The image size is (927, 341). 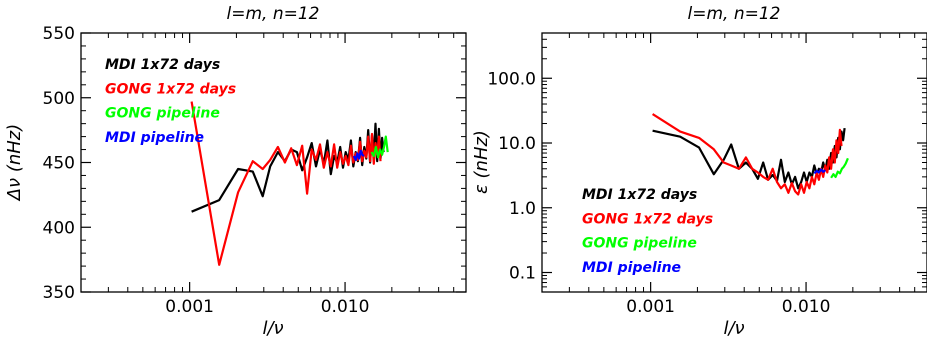 I want to click on y-tick-label: 500, so click(x=59, y=99).